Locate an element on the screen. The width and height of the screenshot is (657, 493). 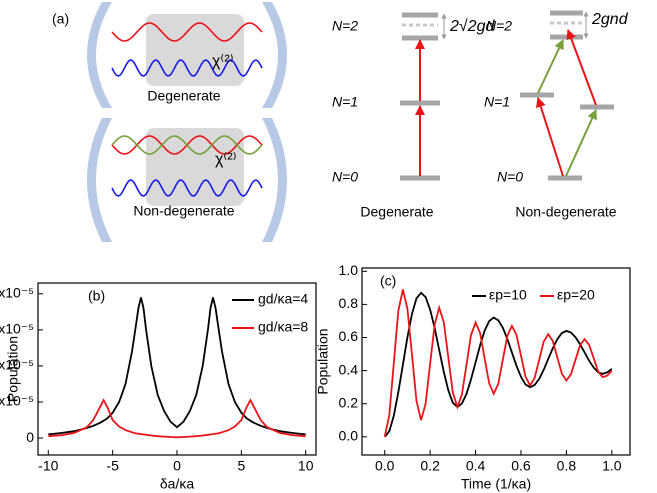
splitting-label: 2gnd is located at coordinates (610, 19).